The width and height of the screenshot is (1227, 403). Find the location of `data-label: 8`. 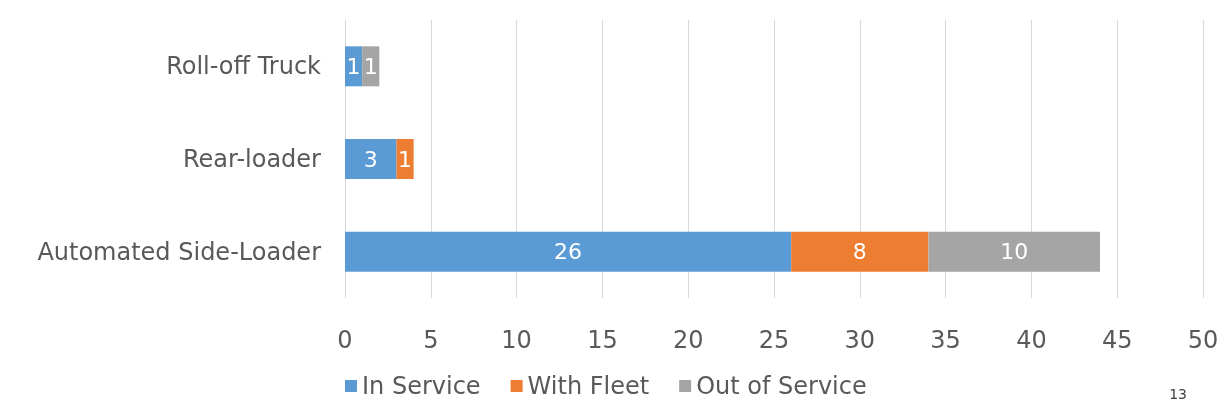

data-label: 8 is located at coordinates (859, 252).